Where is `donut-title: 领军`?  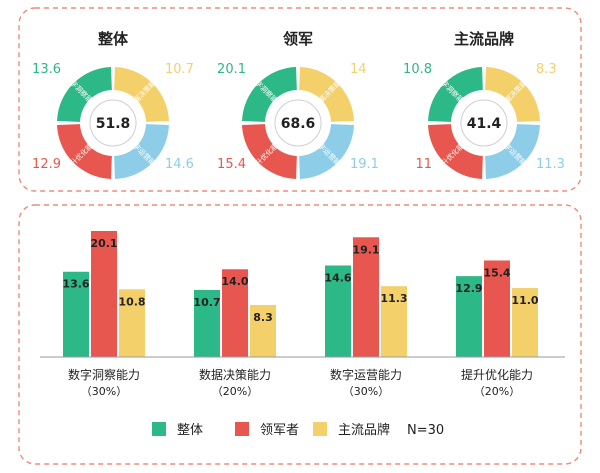
donut-title: 领军 is located at coordinates (297, 39).